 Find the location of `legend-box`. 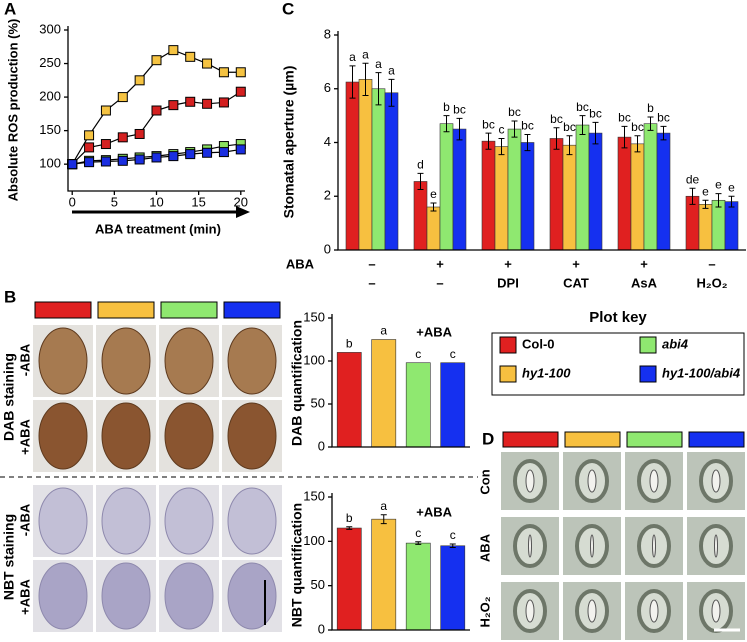

legend-box is located at coordinates (618, 364).